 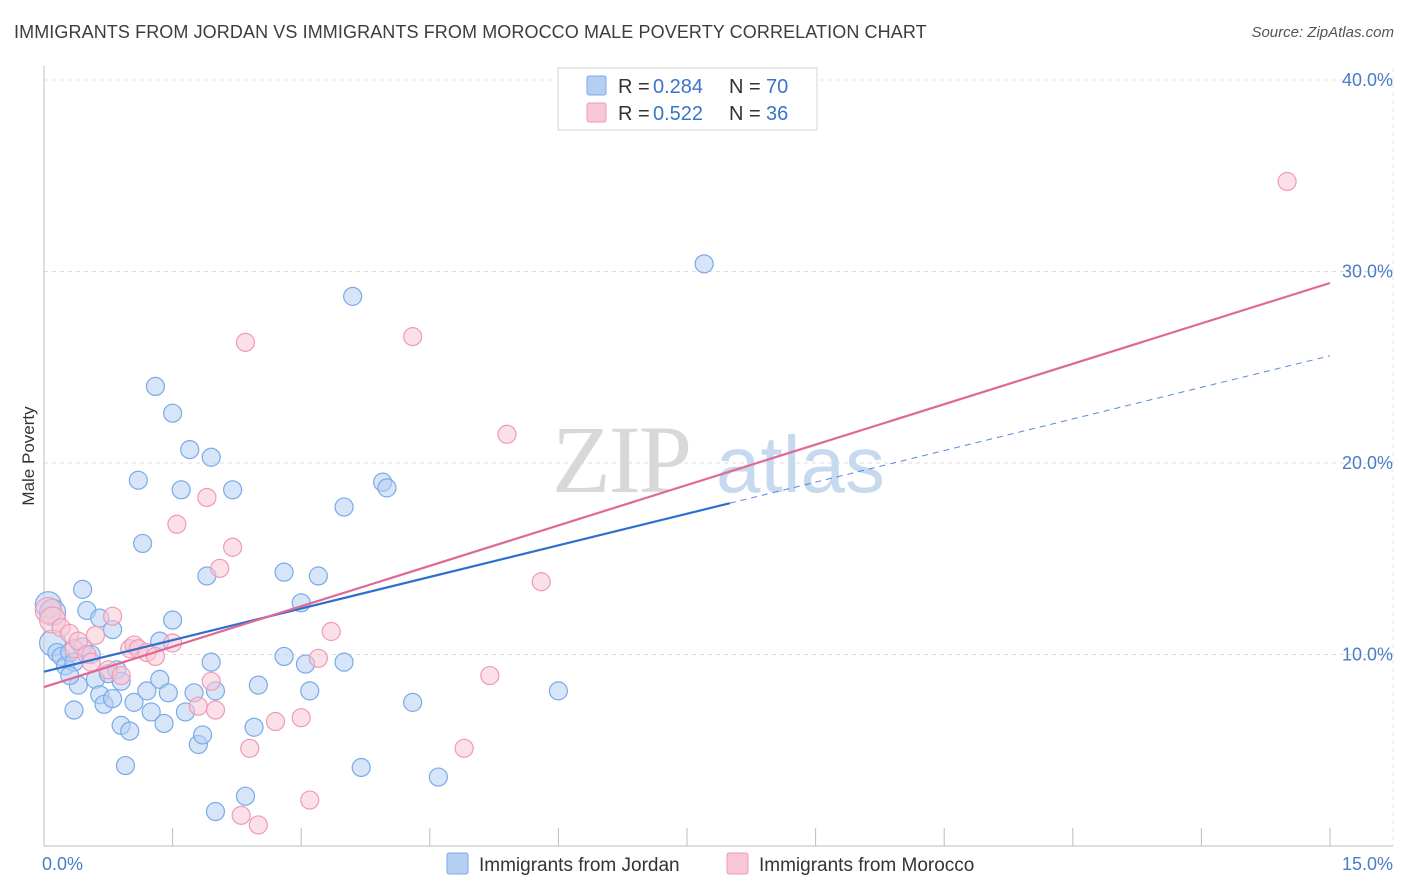 I want to click on y-tick-label-30: 30.0%, so click(x=1367, y=272).